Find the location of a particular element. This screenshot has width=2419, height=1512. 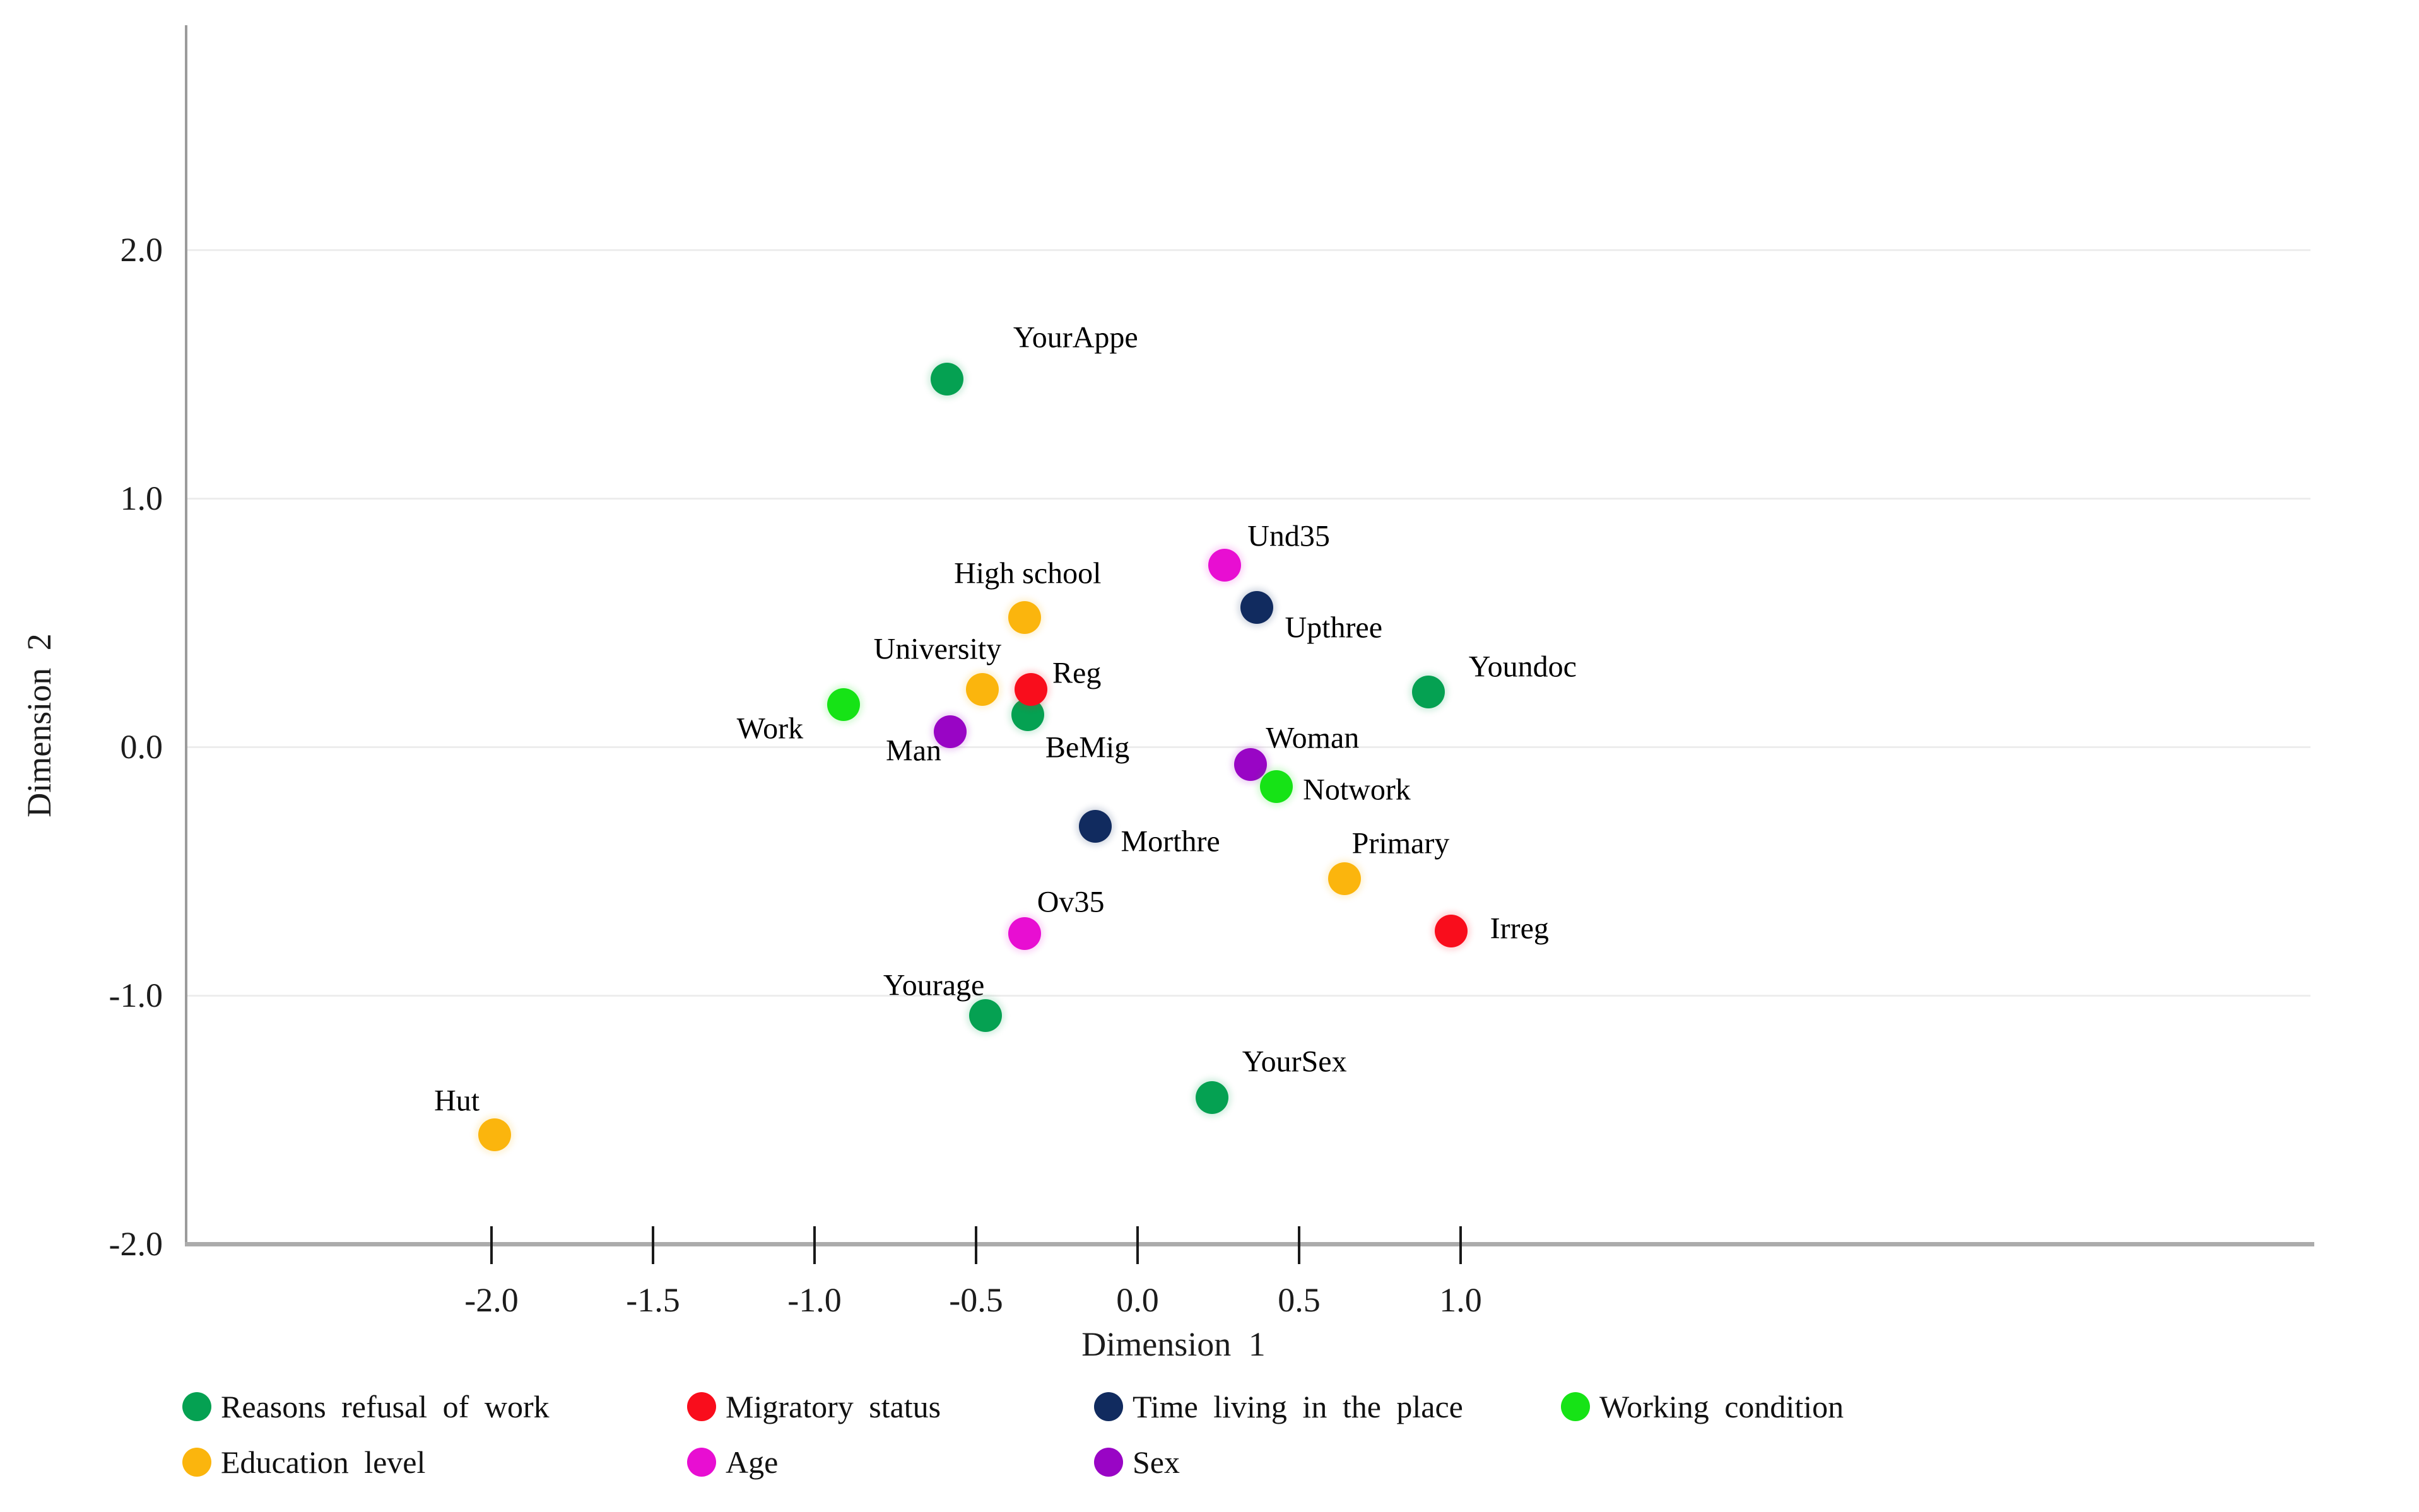

y-axis-line is located at coordinates (186, 635).